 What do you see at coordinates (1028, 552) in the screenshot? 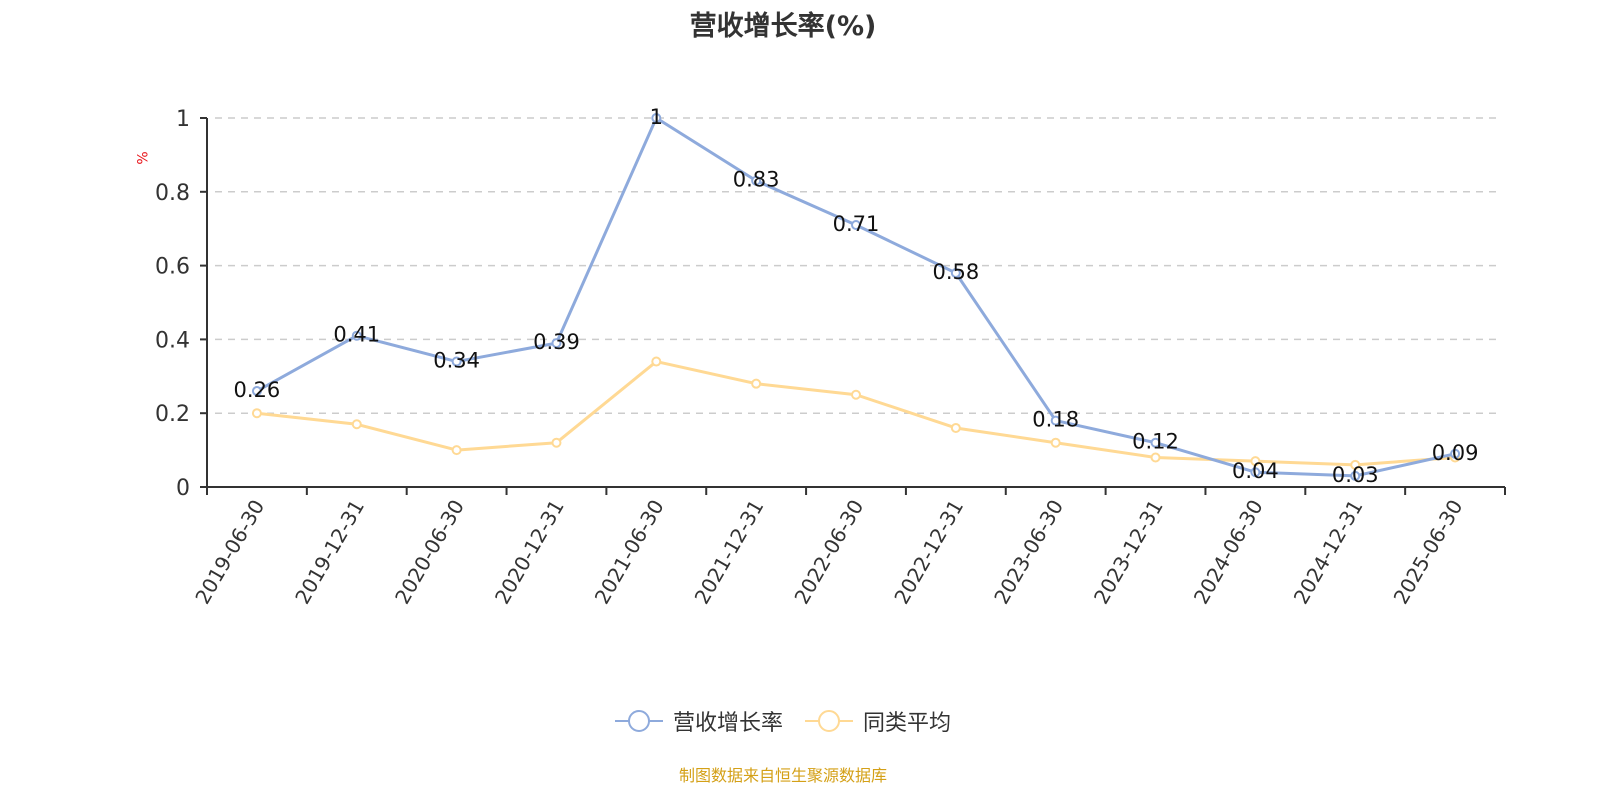
I see `x-tick-label: 2023-06-30` at bounding box center [1028, 552].